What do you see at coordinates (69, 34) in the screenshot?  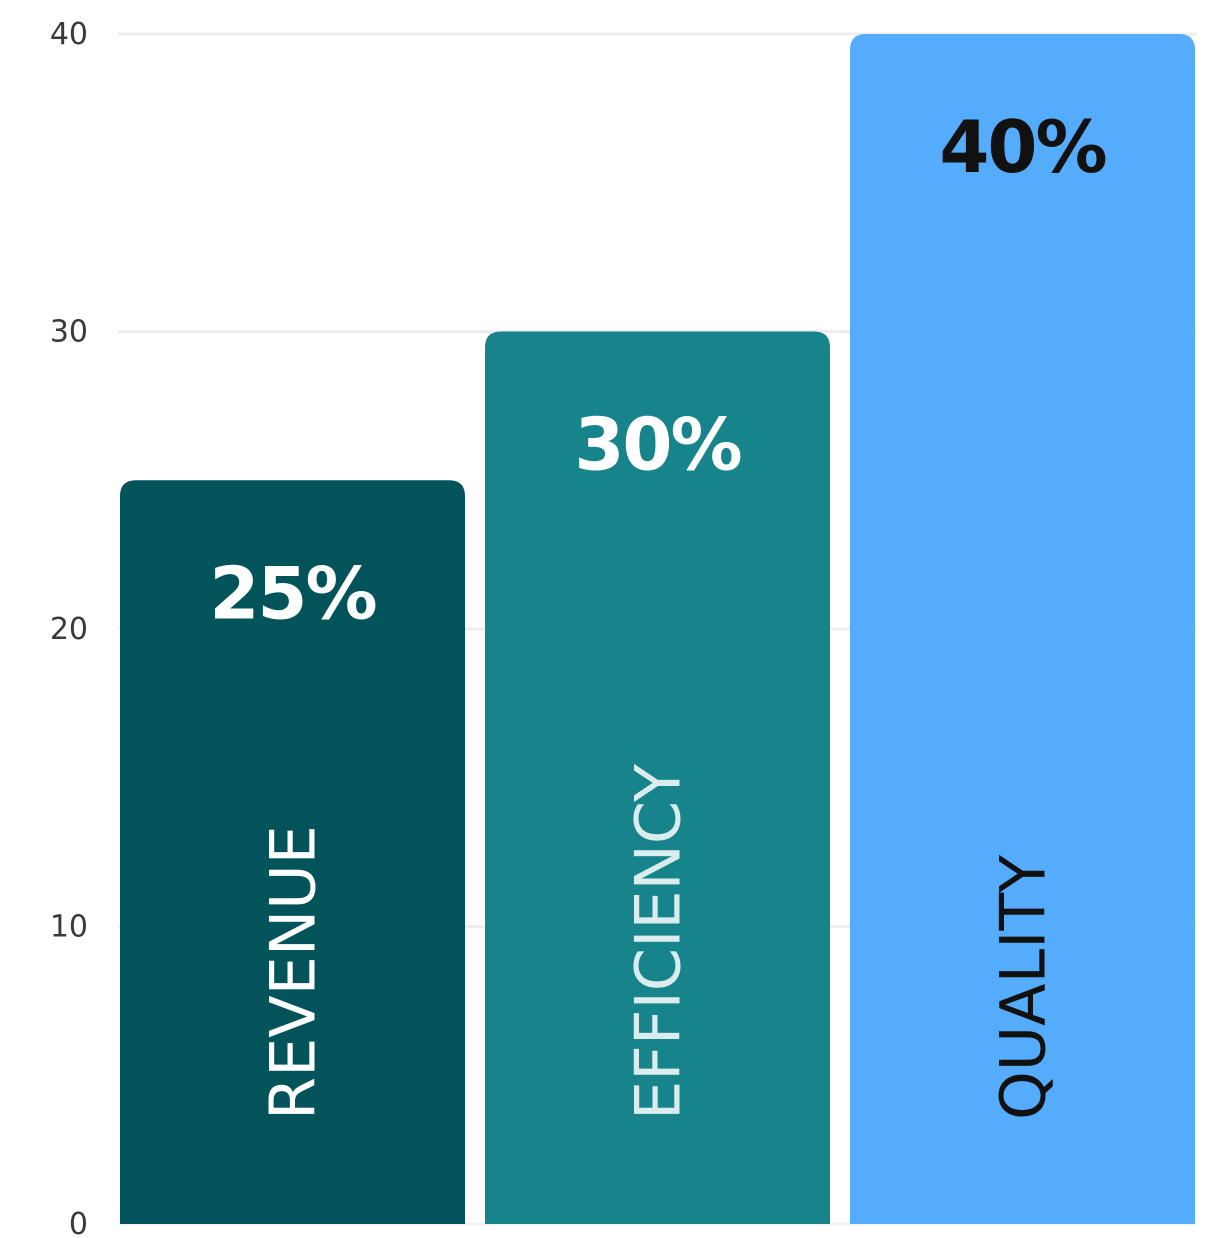 I see `y-tick-label: 40` at bounding box center [69, 34].